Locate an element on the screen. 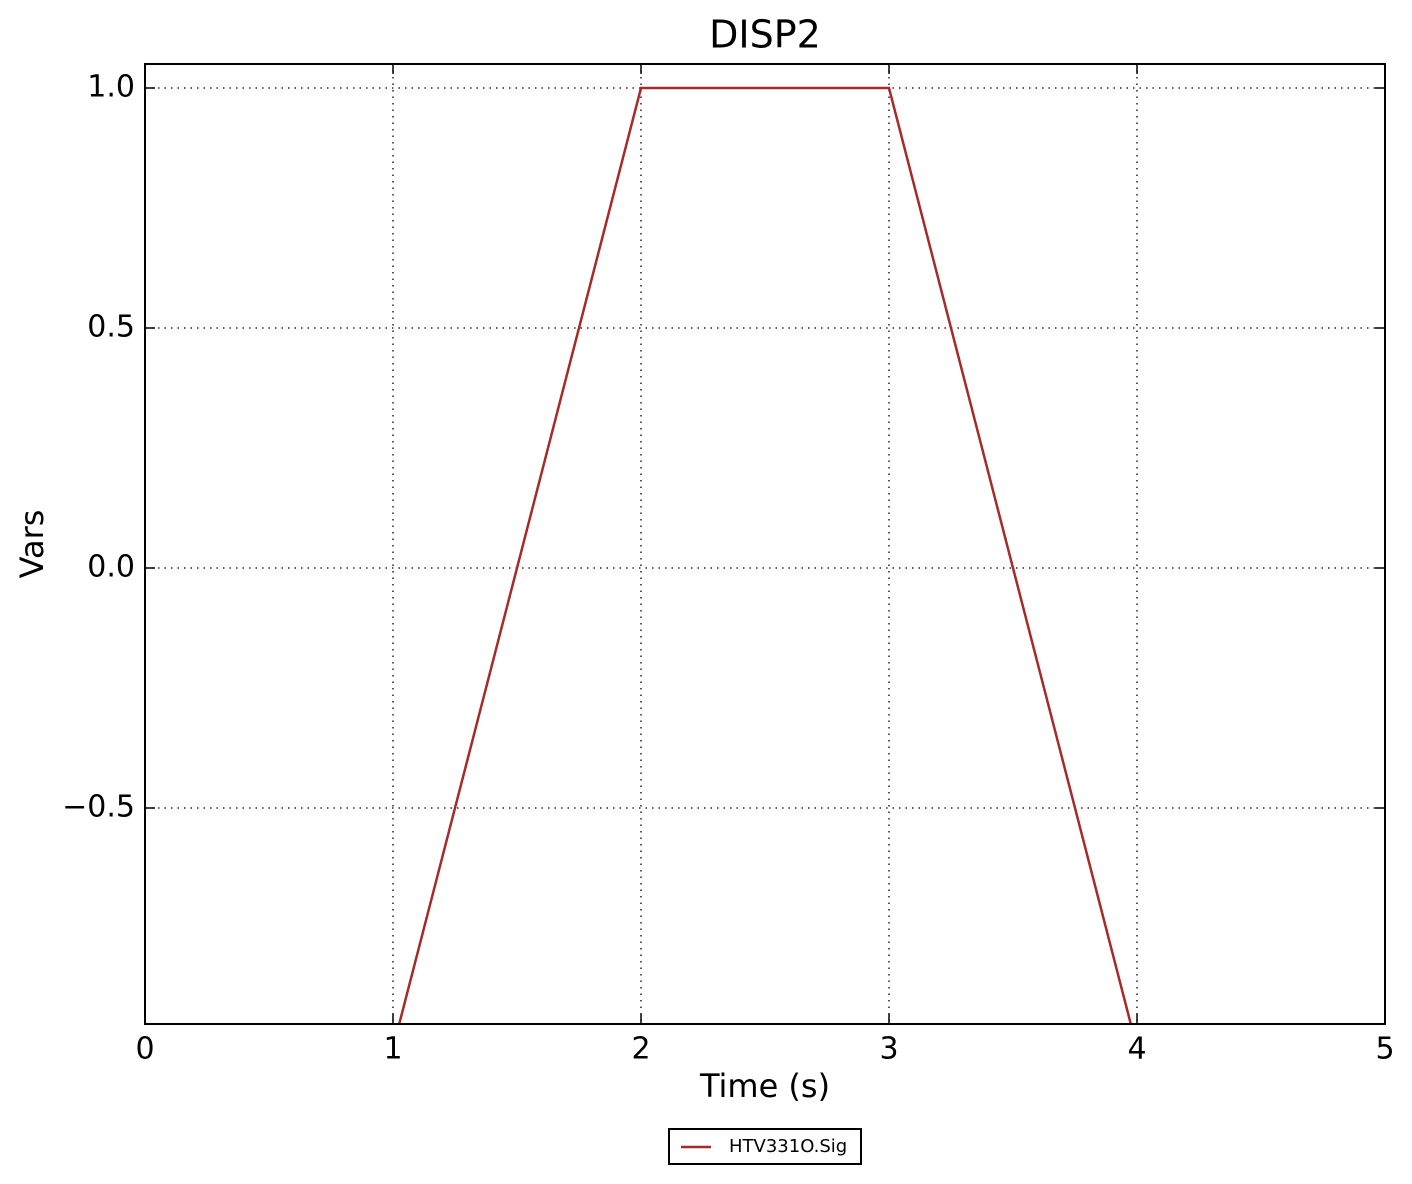 The height and width of the screenshot is (1184, 1412). legend-label: HTV331O.Sig is located at coordinates (788, 1146).